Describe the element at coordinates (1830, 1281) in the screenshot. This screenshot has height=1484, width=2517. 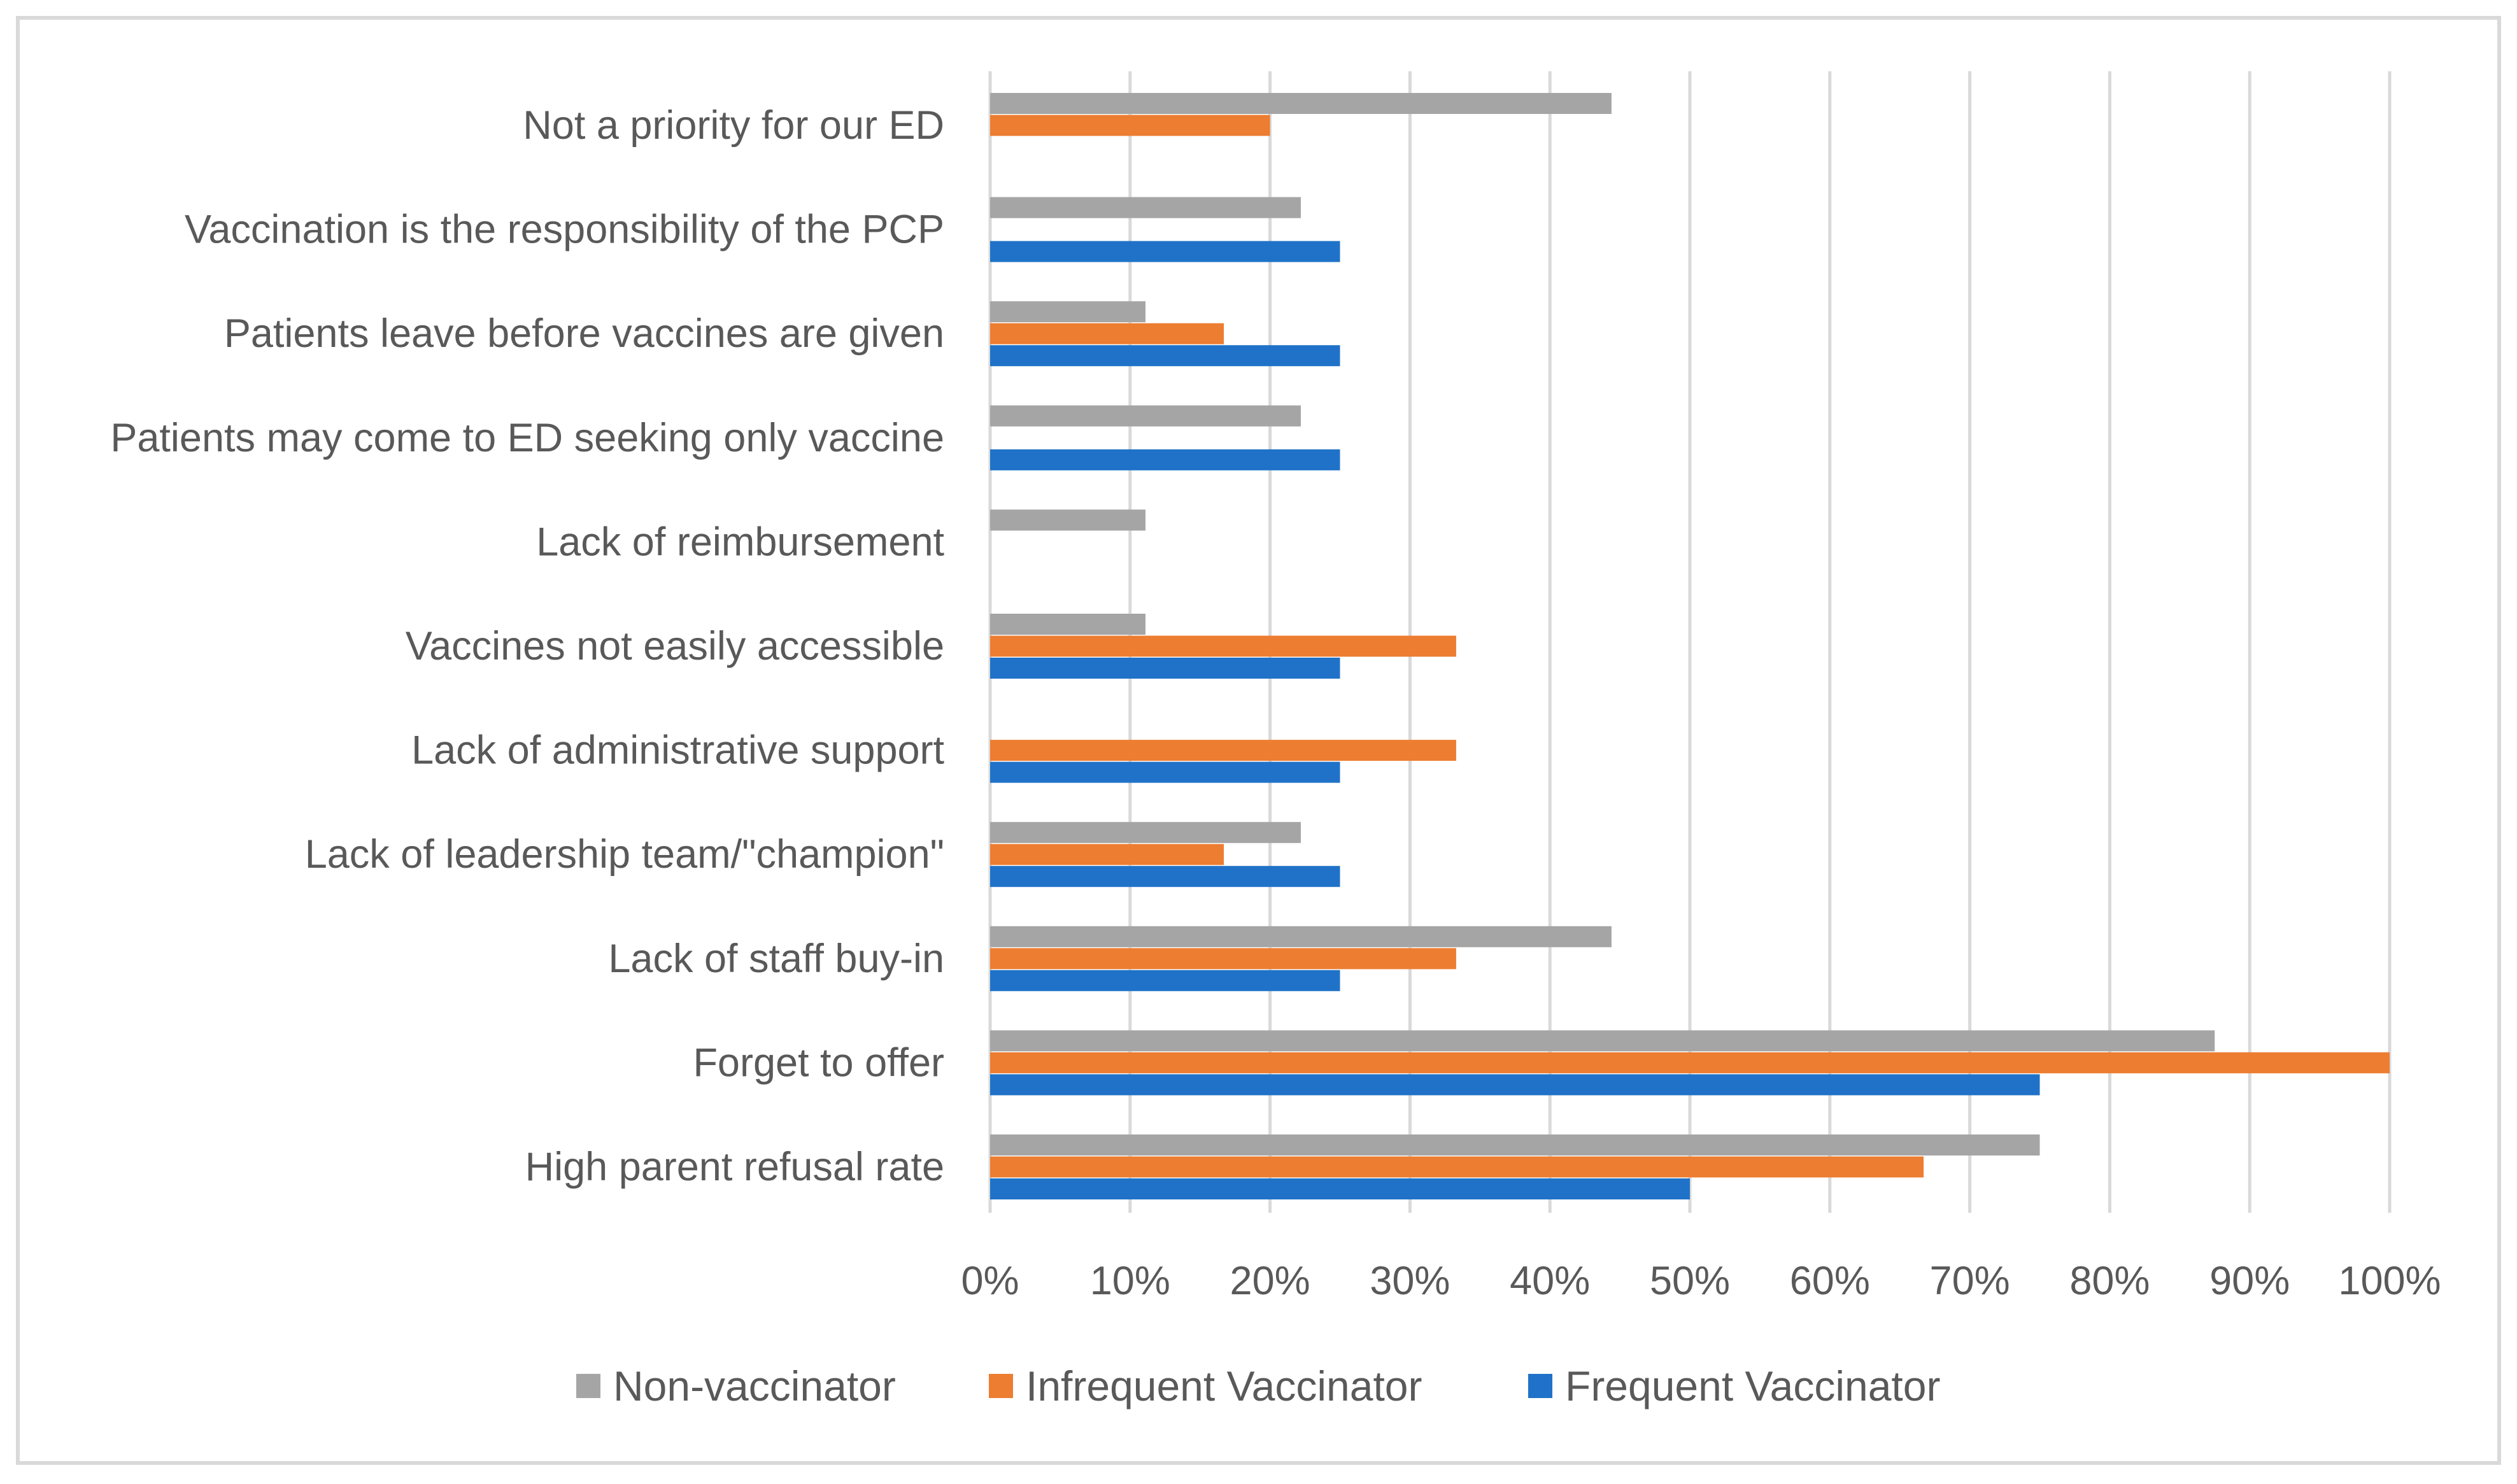
I see `x-tick-label: 60%` at that location.